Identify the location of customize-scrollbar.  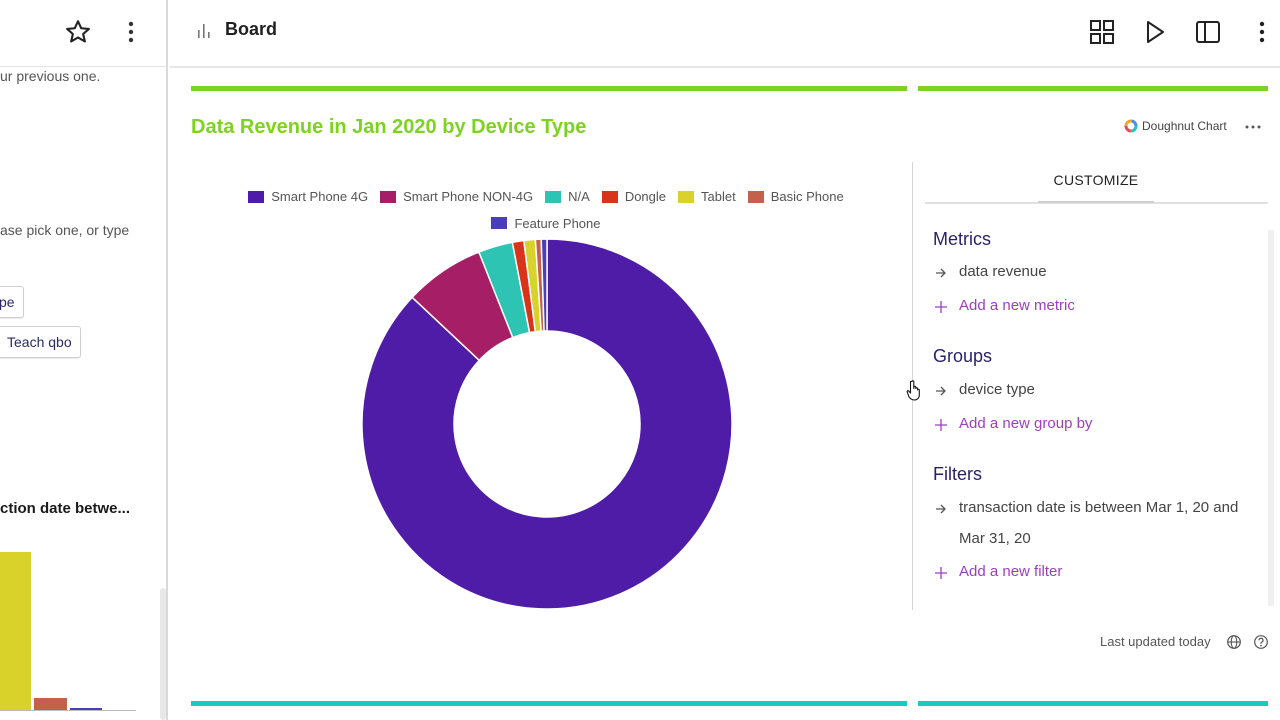
(1271, 418).